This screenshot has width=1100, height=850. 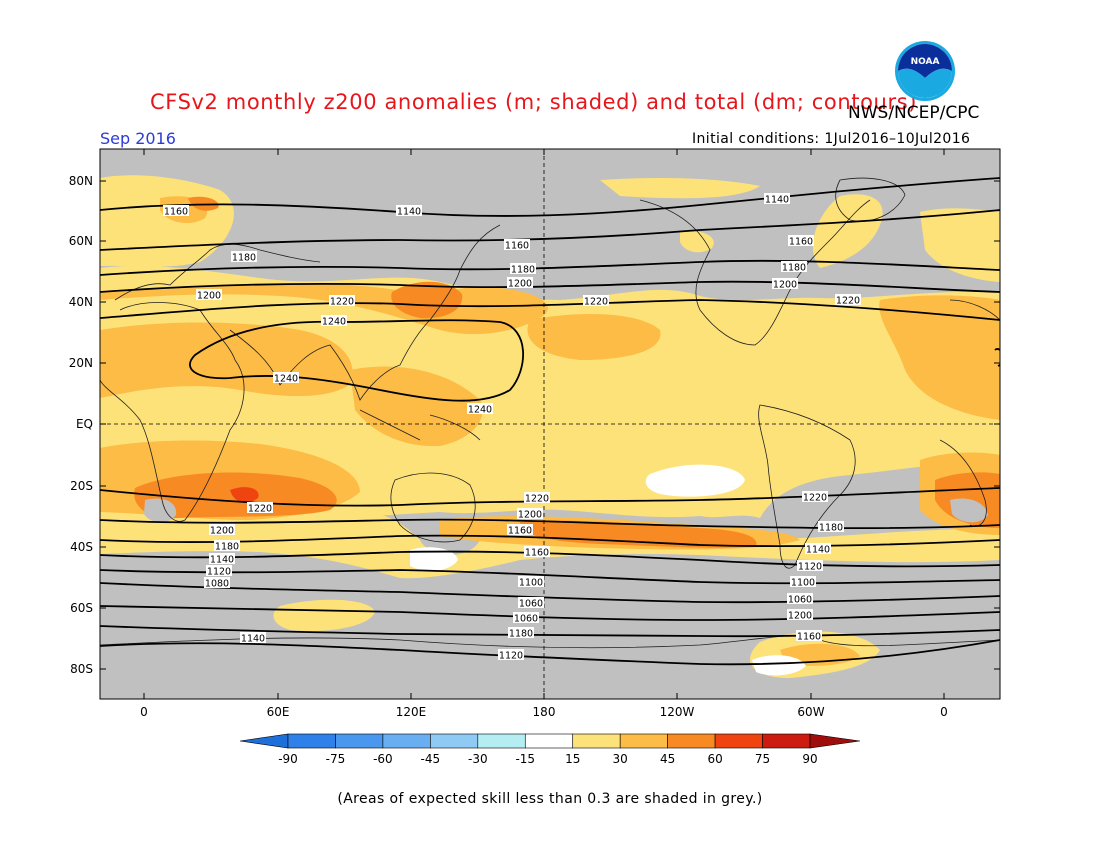 What do you see at coordinates (160, 510) in the screenshot?
I see `grey-patch-south-africa` at bounding box center [160, 510].